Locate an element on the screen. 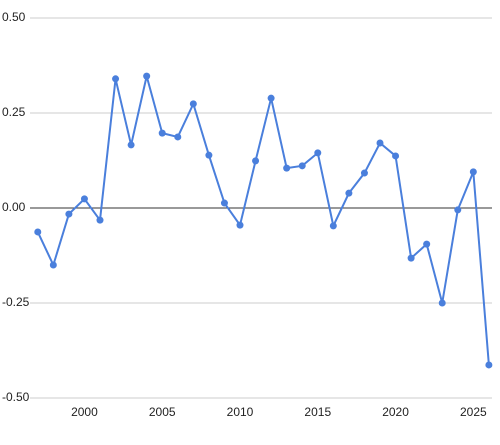 The width and height of the screenshot is (500, 445). x-tick-label: 2020 is located at coordinates (395, 412).